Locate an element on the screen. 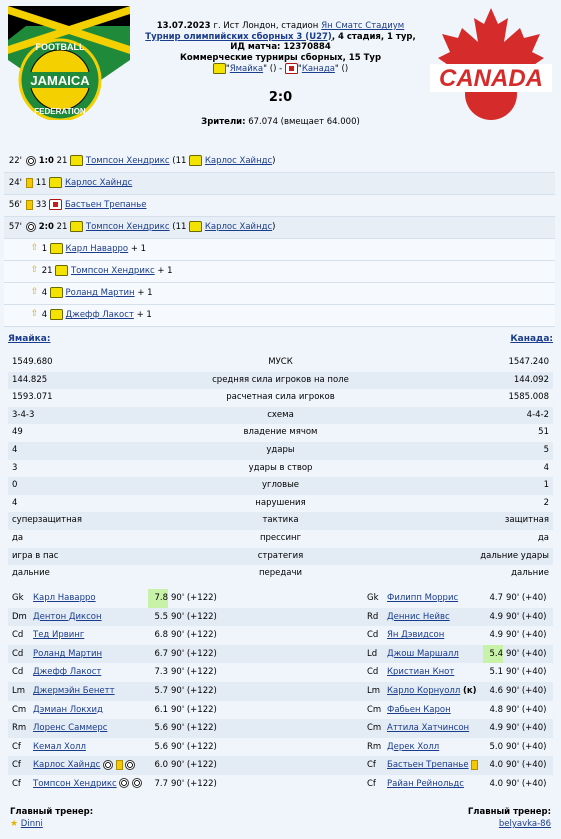 The image size is (561, 839). stat-home-value: 3-4-3 is located at coordinates (23, 414).